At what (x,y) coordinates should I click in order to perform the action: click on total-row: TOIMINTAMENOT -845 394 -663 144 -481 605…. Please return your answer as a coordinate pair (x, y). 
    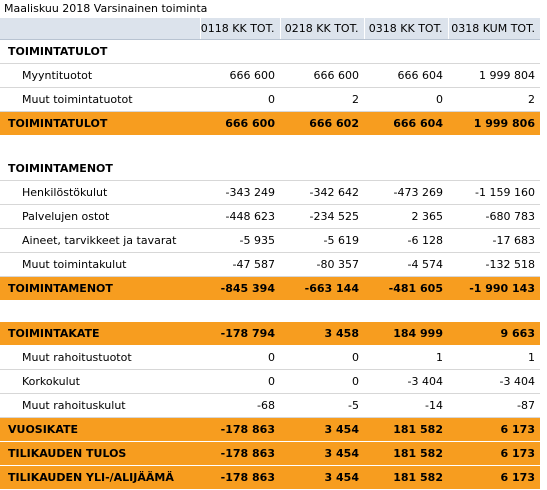
    Looking at the image, I should click on (270, 288).